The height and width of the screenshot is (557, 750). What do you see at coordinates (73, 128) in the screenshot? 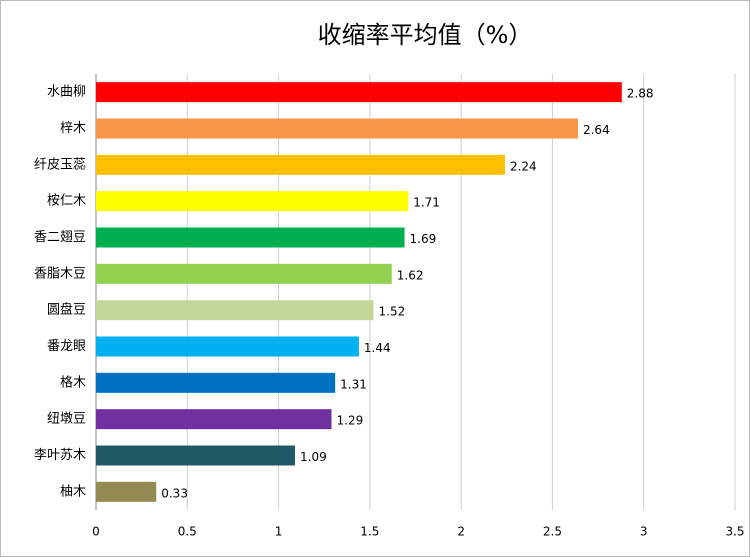
I see `y-tick-label: 梓木` at bounding box center [73, 128].